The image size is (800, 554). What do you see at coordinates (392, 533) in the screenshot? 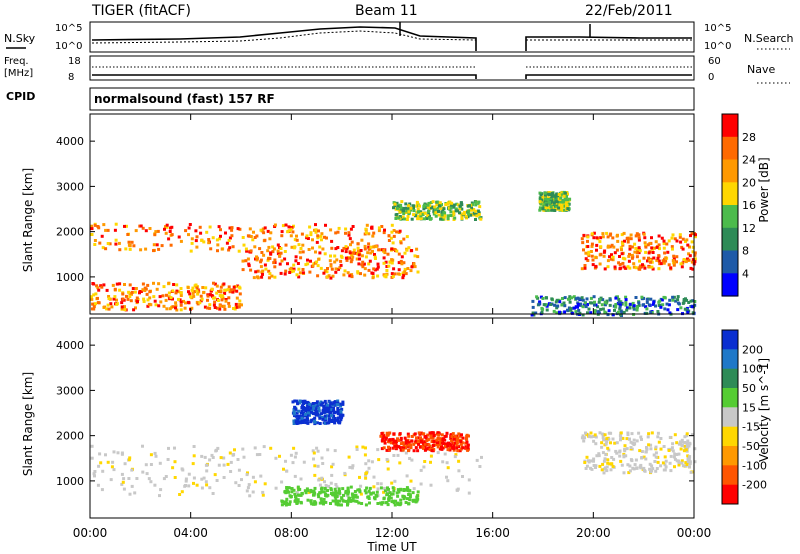
I see `x-tick-labels: 00:00 04:00 08:00 12:00 16:00 20:00 00:00` at bounding box center [392, 533].